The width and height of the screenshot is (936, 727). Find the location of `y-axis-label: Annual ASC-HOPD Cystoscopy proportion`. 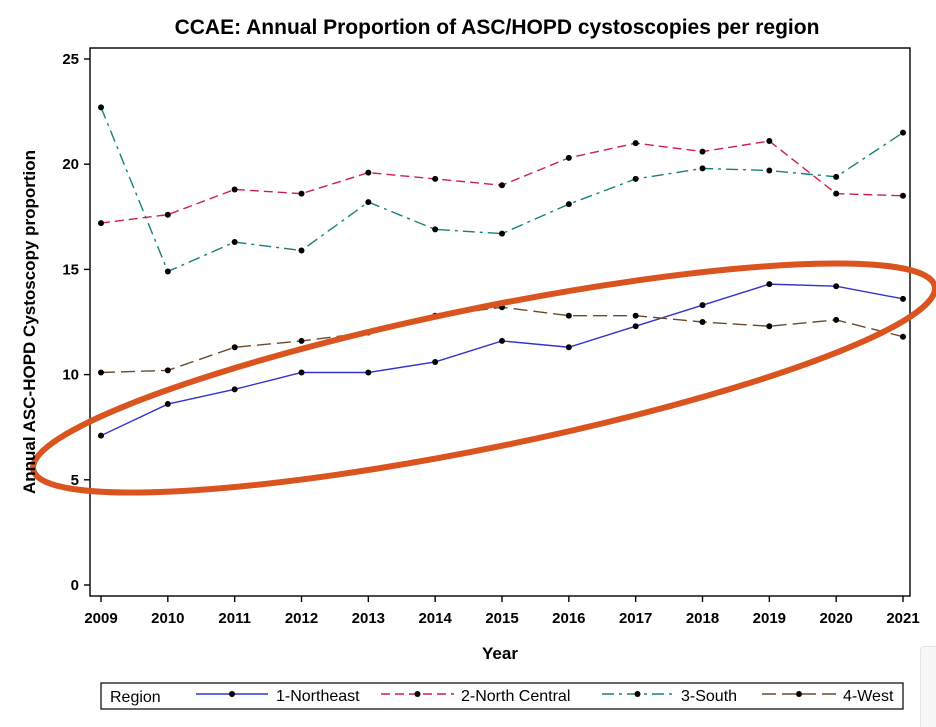

y-axis-label: Annual ASC-HOPD Cystoscopy proportion is located at coordinates (29, 322).